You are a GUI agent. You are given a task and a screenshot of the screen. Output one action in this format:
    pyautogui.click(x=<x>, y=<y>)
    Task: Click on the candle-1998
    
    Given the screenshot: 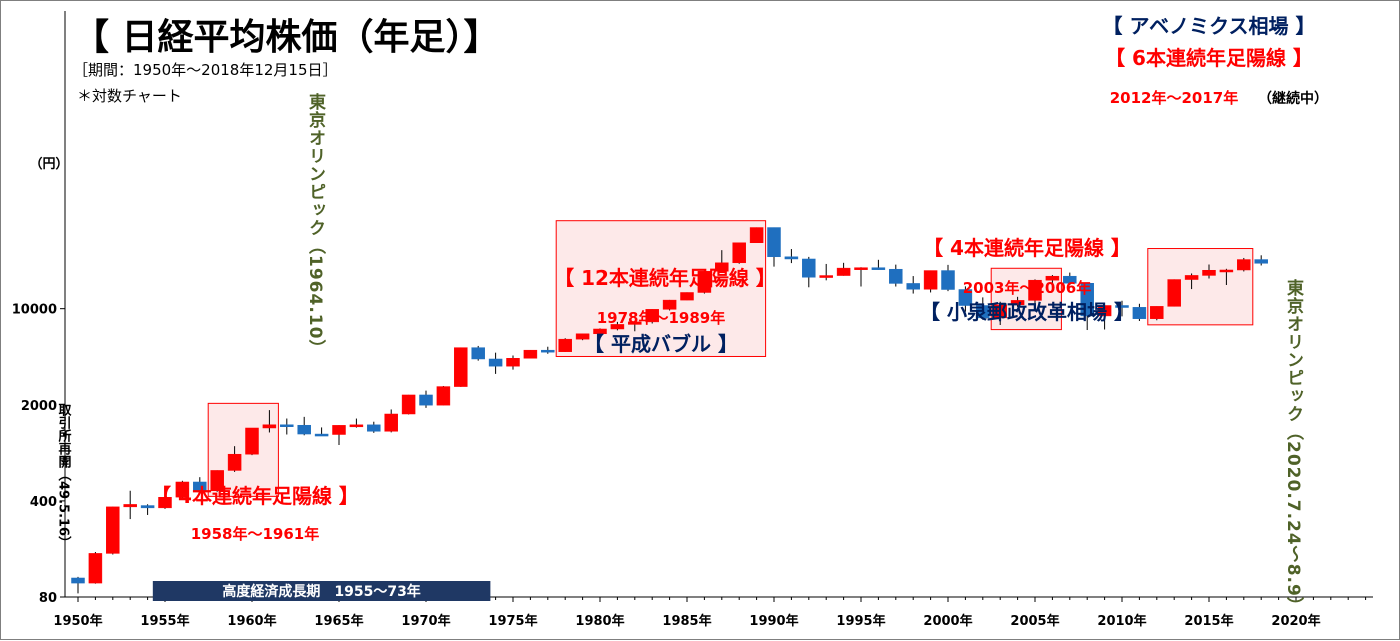 What is the action you would take?
    pyautogui.click(x=913, y=285)
    